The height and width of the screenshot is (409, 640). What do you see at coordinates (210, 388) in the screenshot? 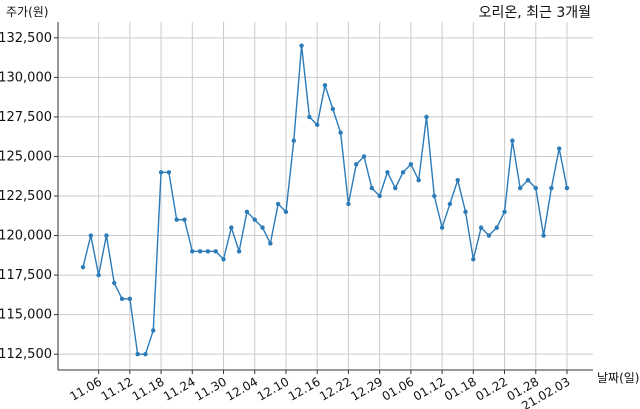
I see `x-tick-label: 11.30` at bounding box center [210, 388].